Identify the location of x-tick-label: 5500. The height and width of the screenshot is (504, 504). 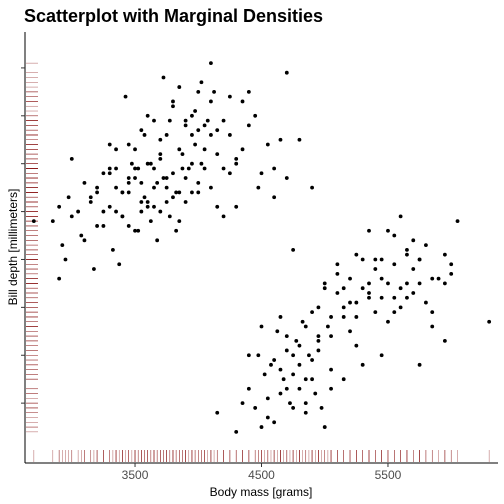
(388, 475).